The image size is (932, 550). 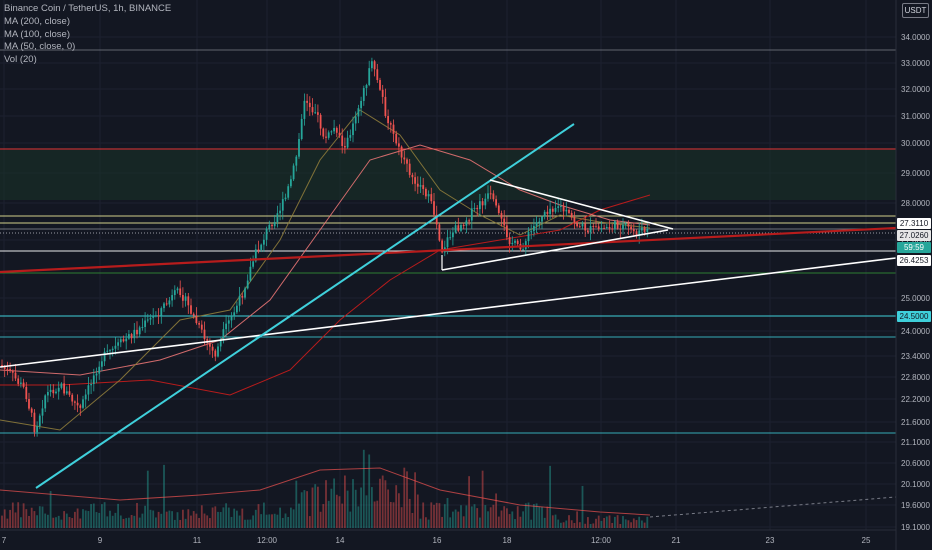 What do you see at coordinates (436, 540) in the screenshot?
I see `time-axis: 7 9 11 12:00 14 16 18 12:00 21 23 25` at bounding box center [436, 540].